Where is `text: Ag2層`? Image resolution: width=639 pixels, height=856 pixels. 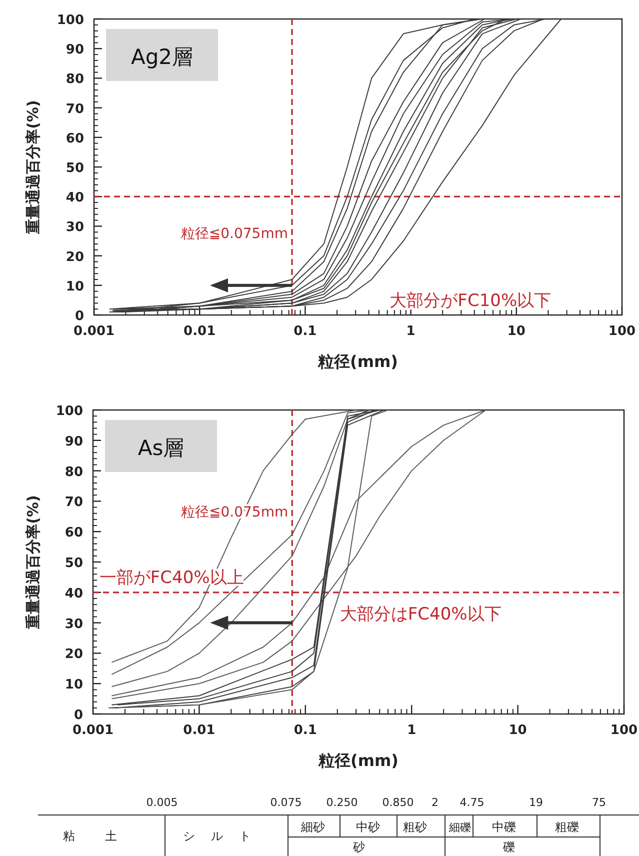 text: Ag2層 is located at coordinates (162, 57).